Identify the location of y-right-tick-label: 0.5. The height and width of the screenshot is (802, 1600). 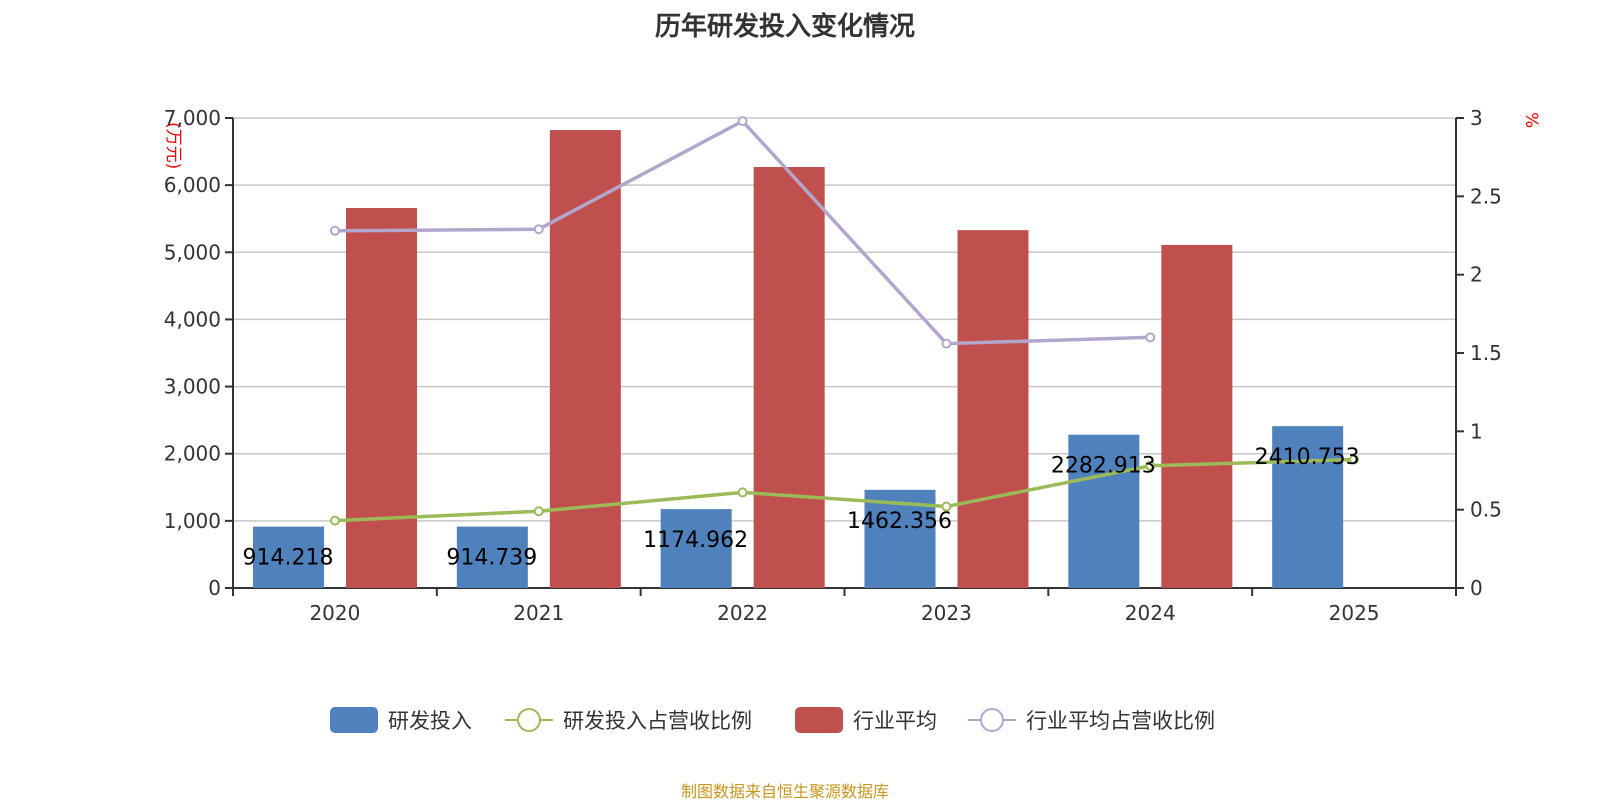
(1486, 510).